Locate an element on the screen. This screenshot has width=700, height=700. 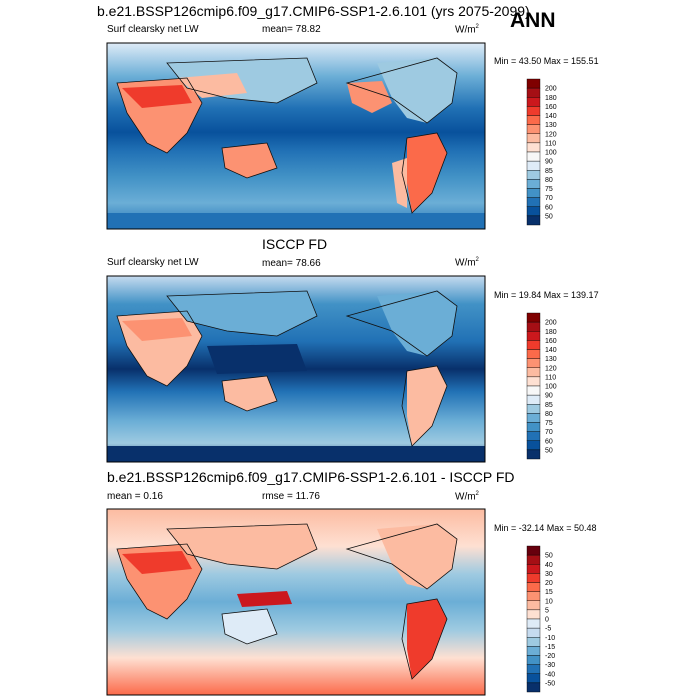
panel2-colorbar-label: 70 is located at coordinates (549, 432).